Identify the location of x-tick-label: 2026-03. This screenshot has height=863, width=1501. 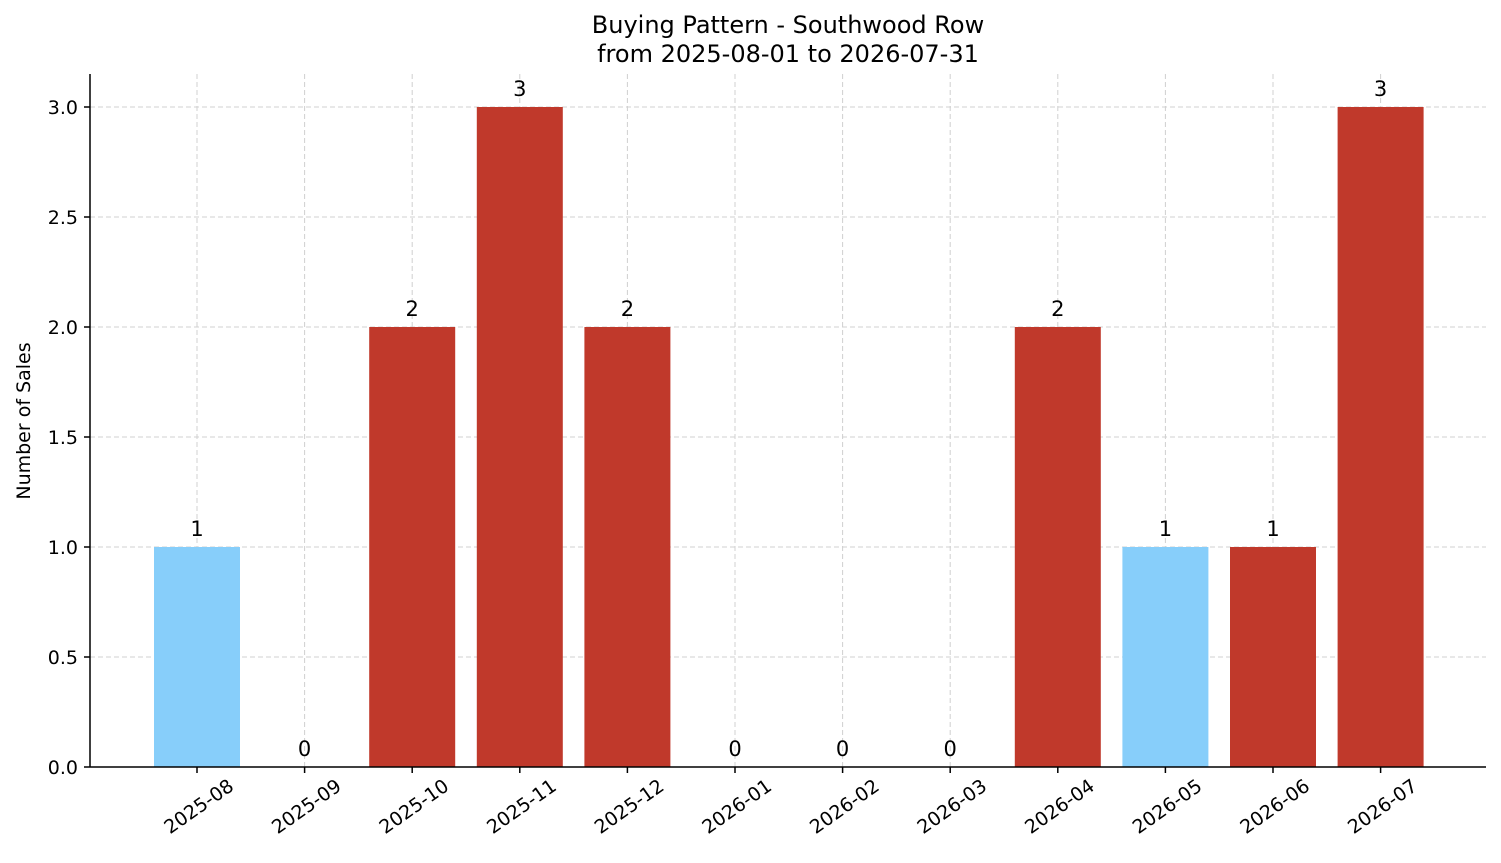
(952, 807).